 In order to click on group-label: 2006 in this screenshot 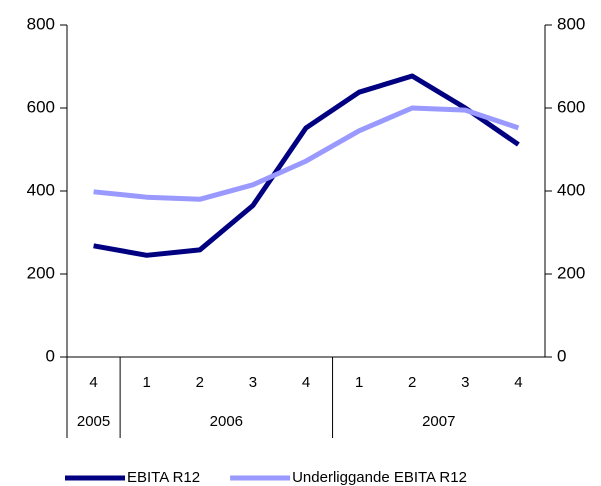, I will do `click(226, 421)`.